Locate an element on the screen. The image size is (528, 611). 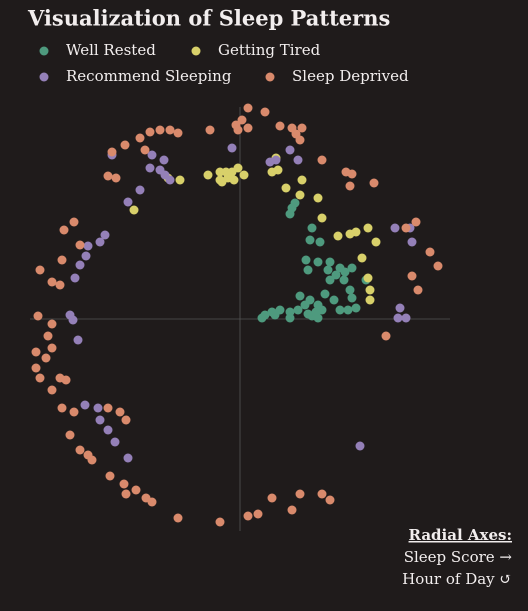
chart-title: Visualization of Sleep Patterns is located at coordinates (208, 18).